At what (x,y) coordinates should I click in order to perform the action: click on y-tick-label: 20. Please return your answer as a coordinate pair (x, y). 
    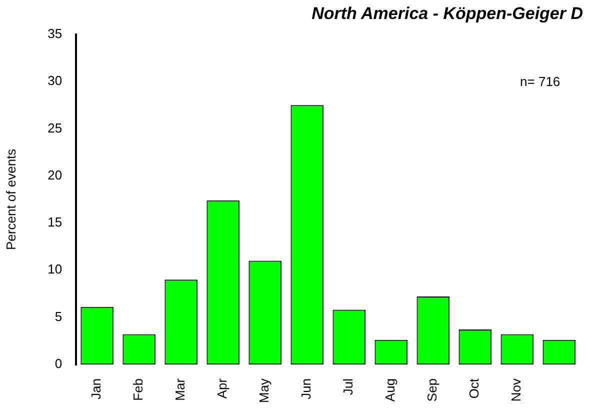
    Looking at the image, I should click on (55, 174).